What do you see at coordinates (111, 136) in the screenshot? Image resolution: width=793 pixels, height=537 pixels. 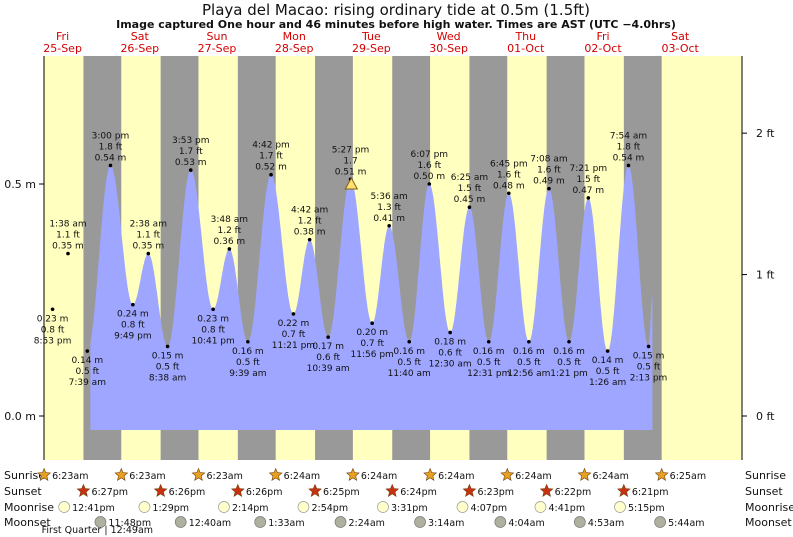 I see `extreme-time-label: 3:00 pm` at bounding box center [111, 136].